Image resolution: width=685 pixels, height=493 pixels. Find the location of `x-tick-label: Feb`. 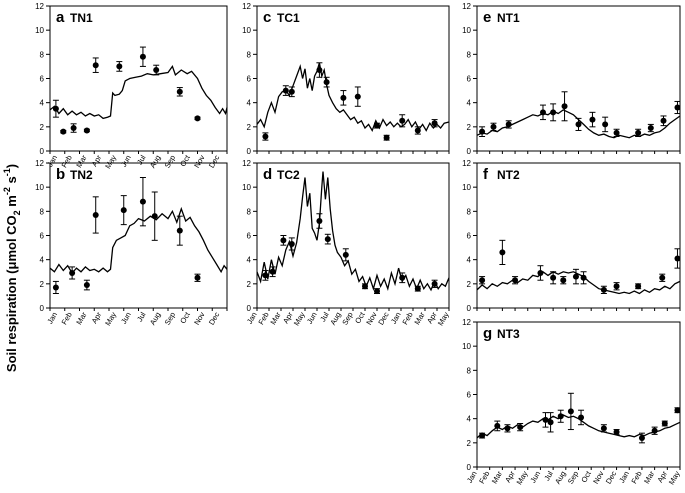

x-tick-label: Feb is located at coordinates (407, 319).